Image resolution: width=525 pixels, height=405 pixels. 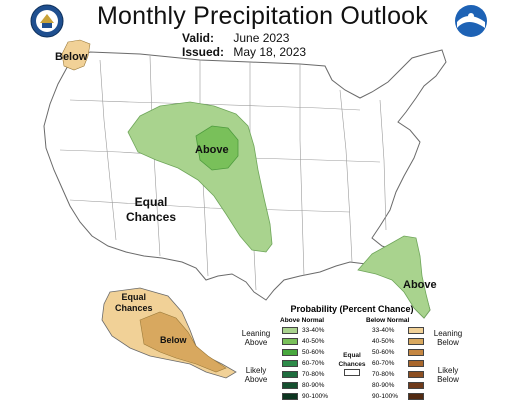 I want to click on legend-above-range: 50-60%, so click(x=313, y=352).